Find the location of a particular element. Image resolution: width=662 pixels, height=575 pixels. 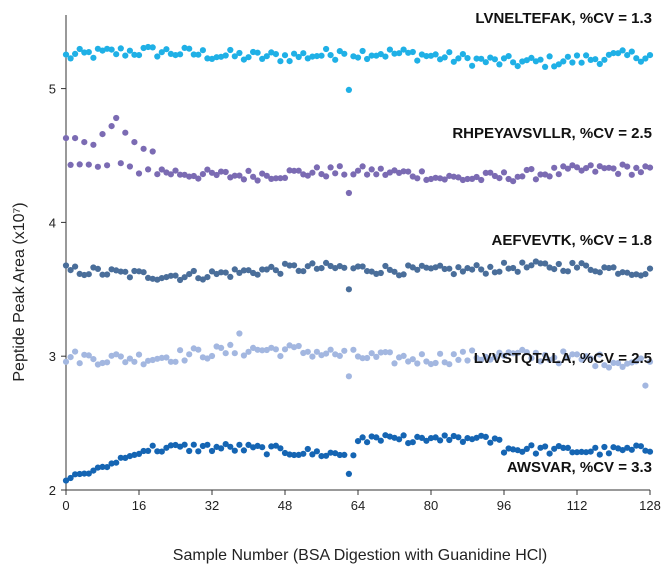

series-group is located at coordinates (358, 155).